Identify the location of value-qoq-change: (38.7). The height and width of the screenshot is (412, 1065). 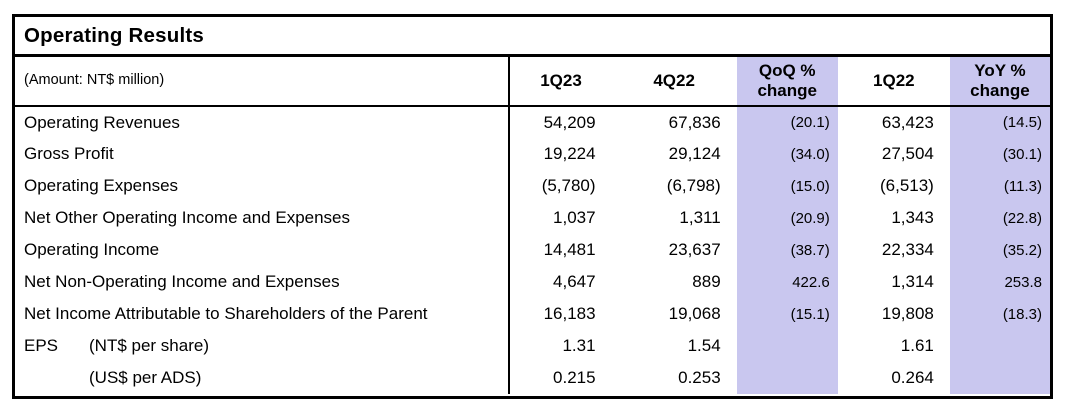
(787, 250).